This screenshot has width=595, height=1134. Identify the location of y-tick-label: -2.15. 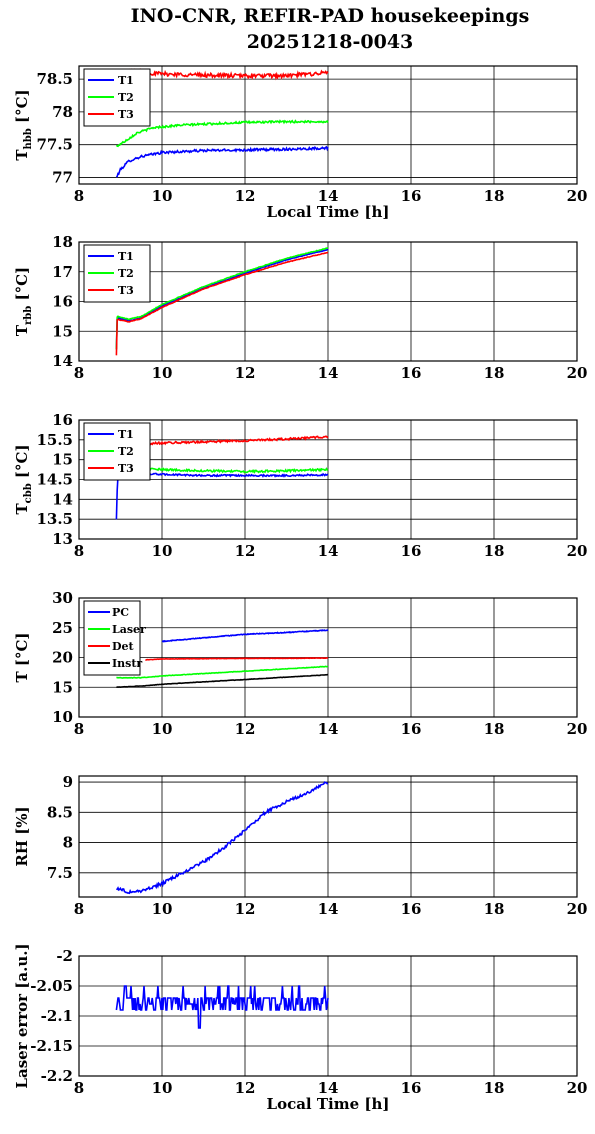
(51, 1046).